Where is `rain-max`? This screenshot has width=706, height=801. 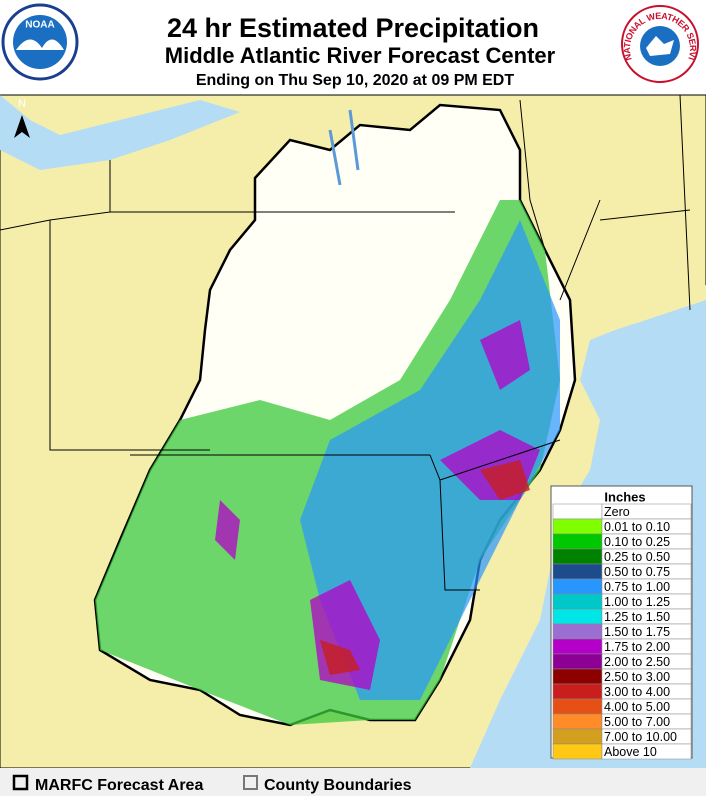 rain-max is located at coordinates (425, 567).